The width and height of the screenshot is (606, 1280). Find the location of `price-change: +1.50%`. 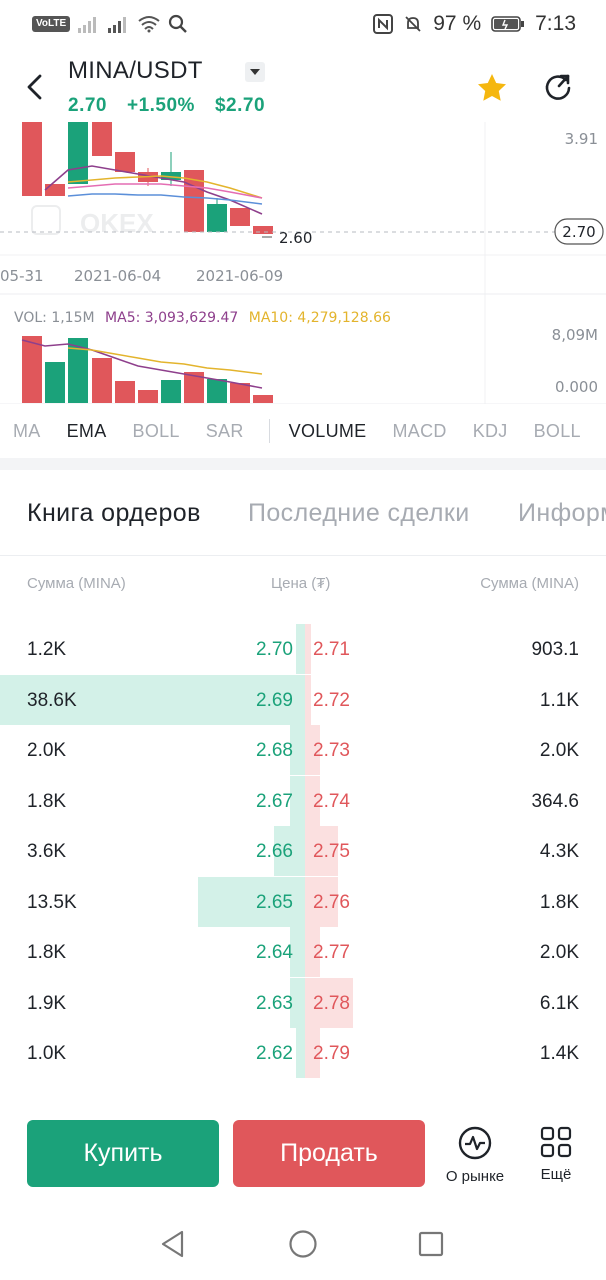

price-change: +1.50% is located at coordinates (160, 105).